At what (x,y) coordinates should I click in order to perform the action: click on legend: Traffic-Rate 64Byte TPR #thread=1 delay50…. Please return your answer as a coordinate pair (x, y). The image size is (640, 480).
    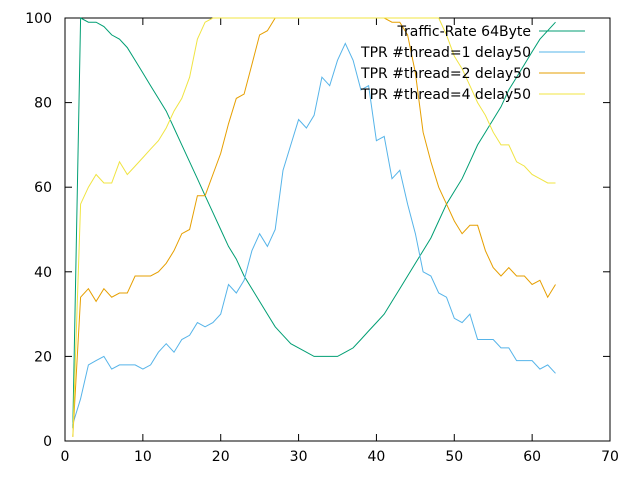
    Looking at the image, I should click on (472, 63).